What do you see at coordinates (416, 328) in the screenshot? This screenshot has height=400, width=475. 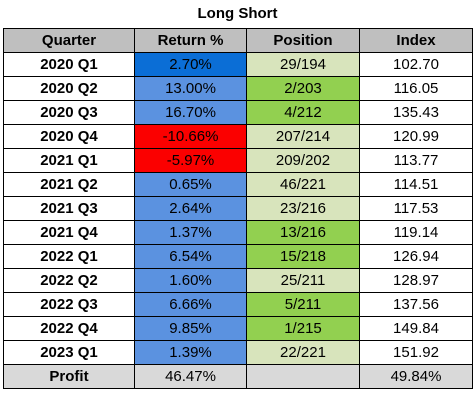 I see `index-cell: 149.84` at bounding box center [416, 328].